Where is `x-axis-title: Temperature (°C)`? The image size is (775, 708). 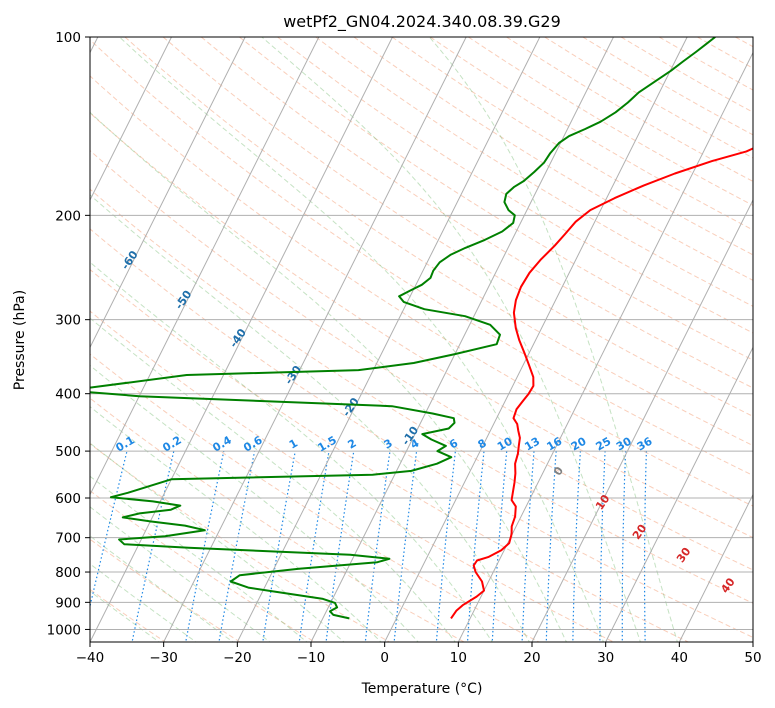 x-axis-title: Temperature (°C) is located at coordinates (422, 689).